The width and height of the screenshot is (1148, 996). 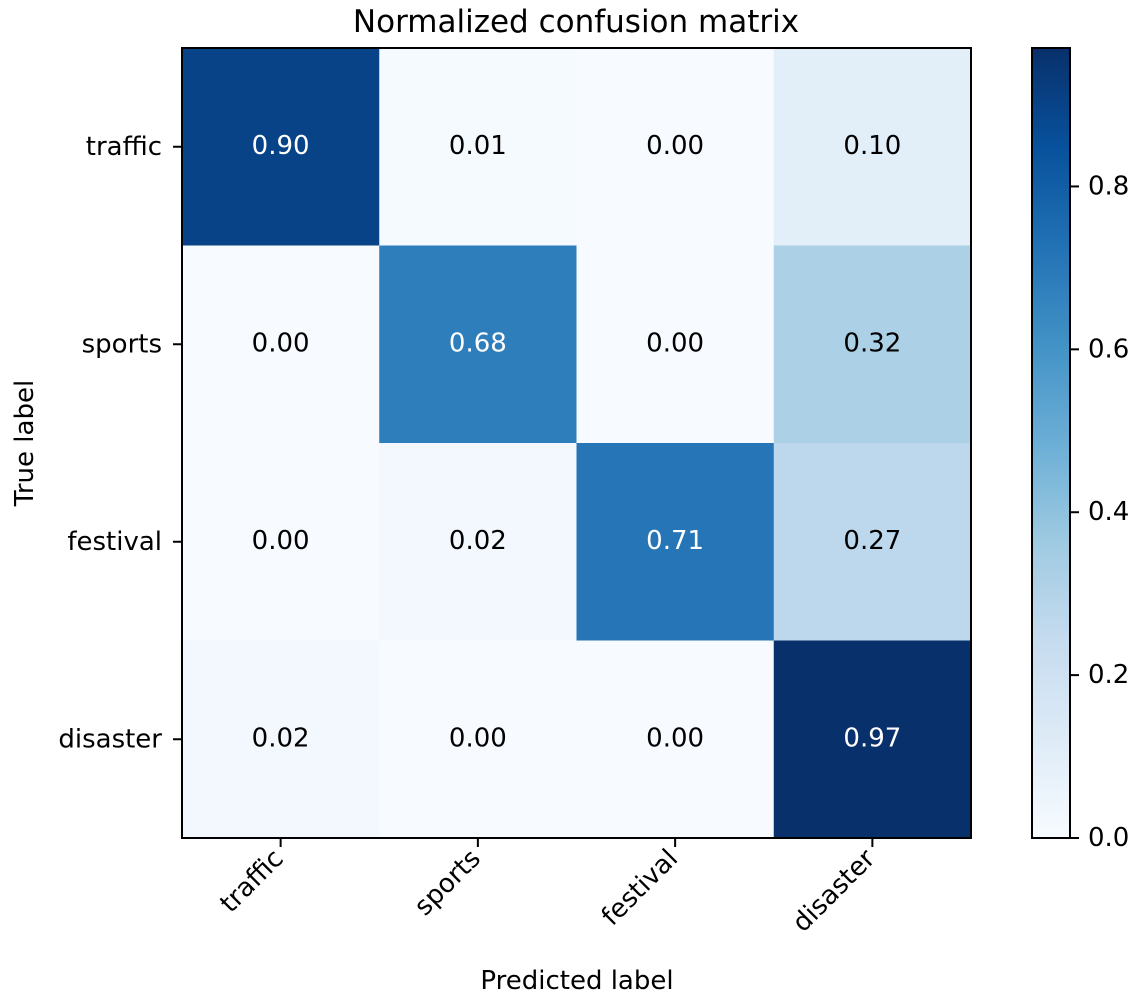 I want to click on colorbar, so click(x=1051, y=443).